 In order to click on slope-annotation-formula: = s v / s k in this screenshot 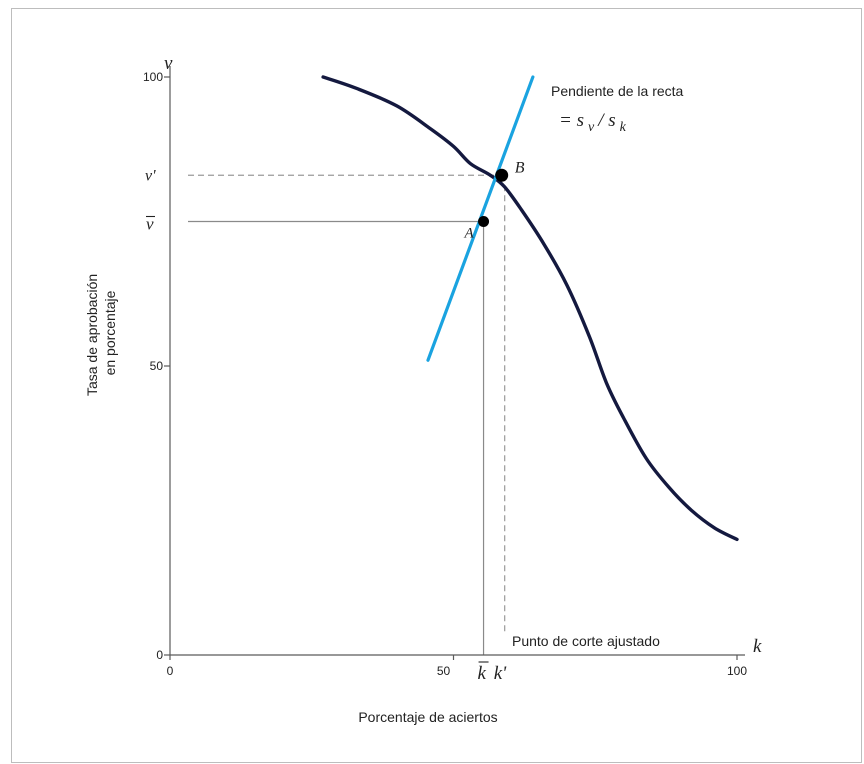, I will do `click(593, 122)`.